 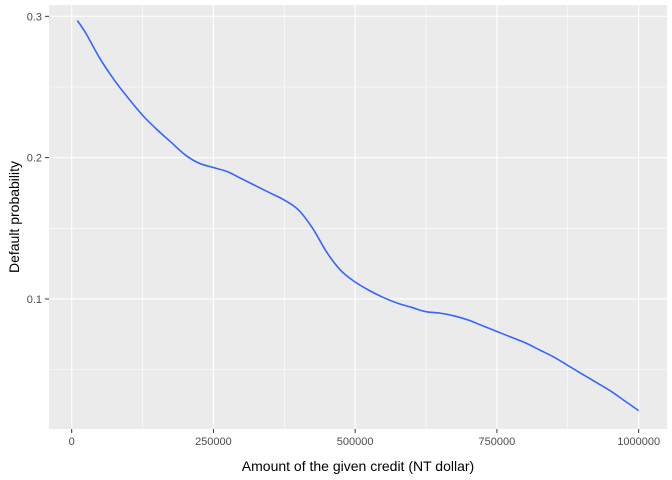 I want to click on y-tick-label: 0.3, so click(x=34, y=17).